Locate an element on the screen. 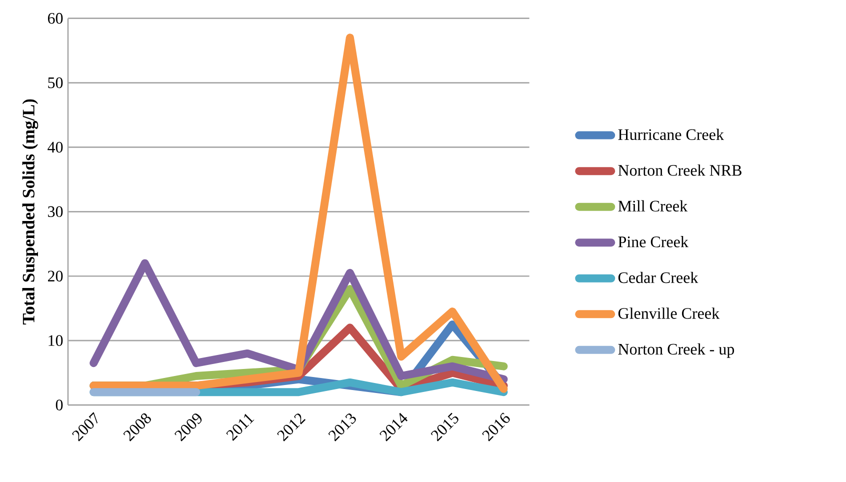  y-tick-label: 10 is located at coordinates (55, 340).